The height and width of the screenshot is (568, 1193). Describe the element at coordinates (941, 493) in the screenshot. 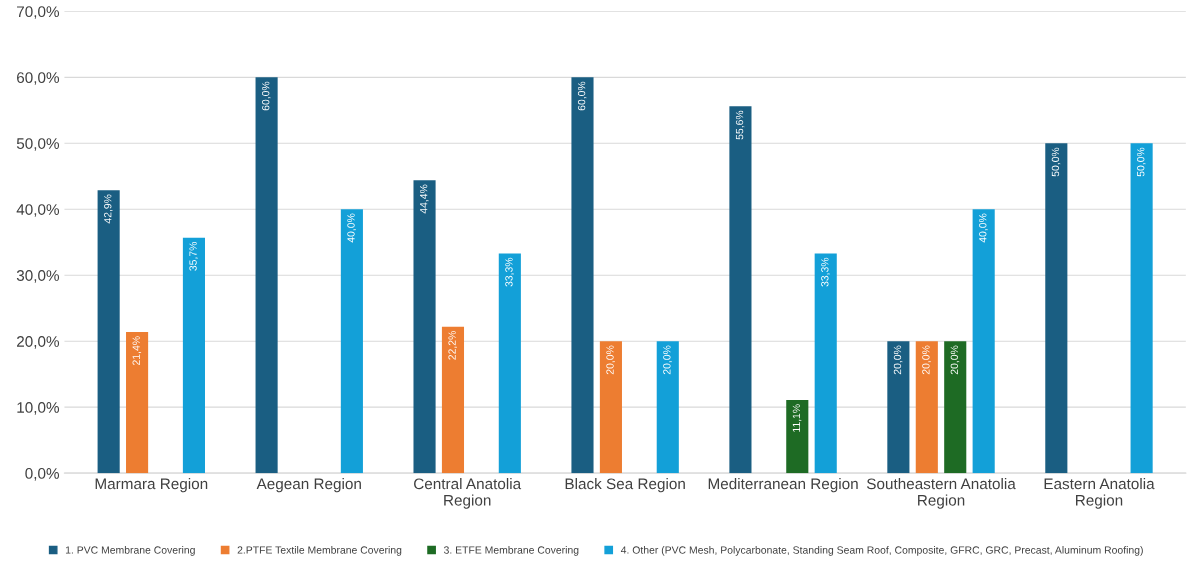

I see `x-tick-label: Southeastern Anatolia Region` at that location.